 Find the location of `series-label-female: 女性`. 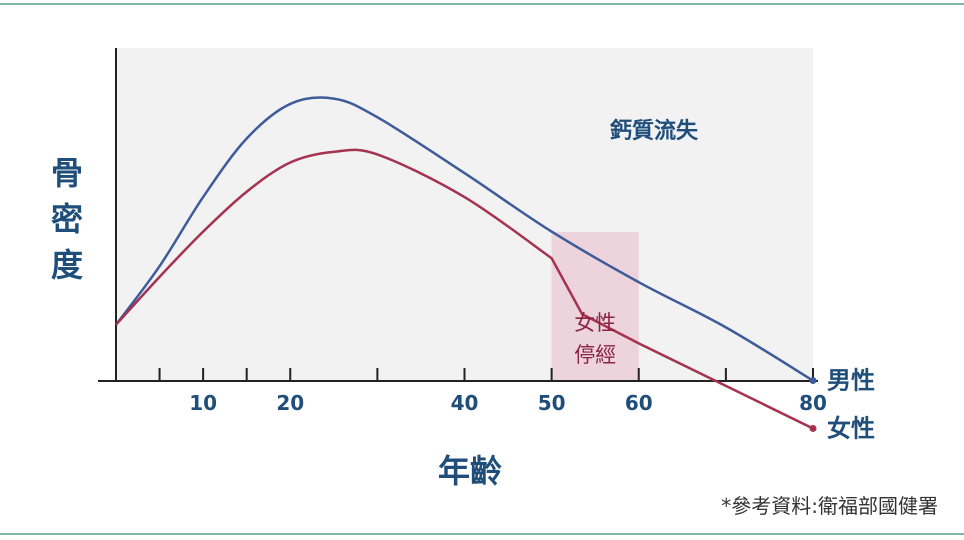

series-label-female: 女性 is located at coordinates (851, 428).